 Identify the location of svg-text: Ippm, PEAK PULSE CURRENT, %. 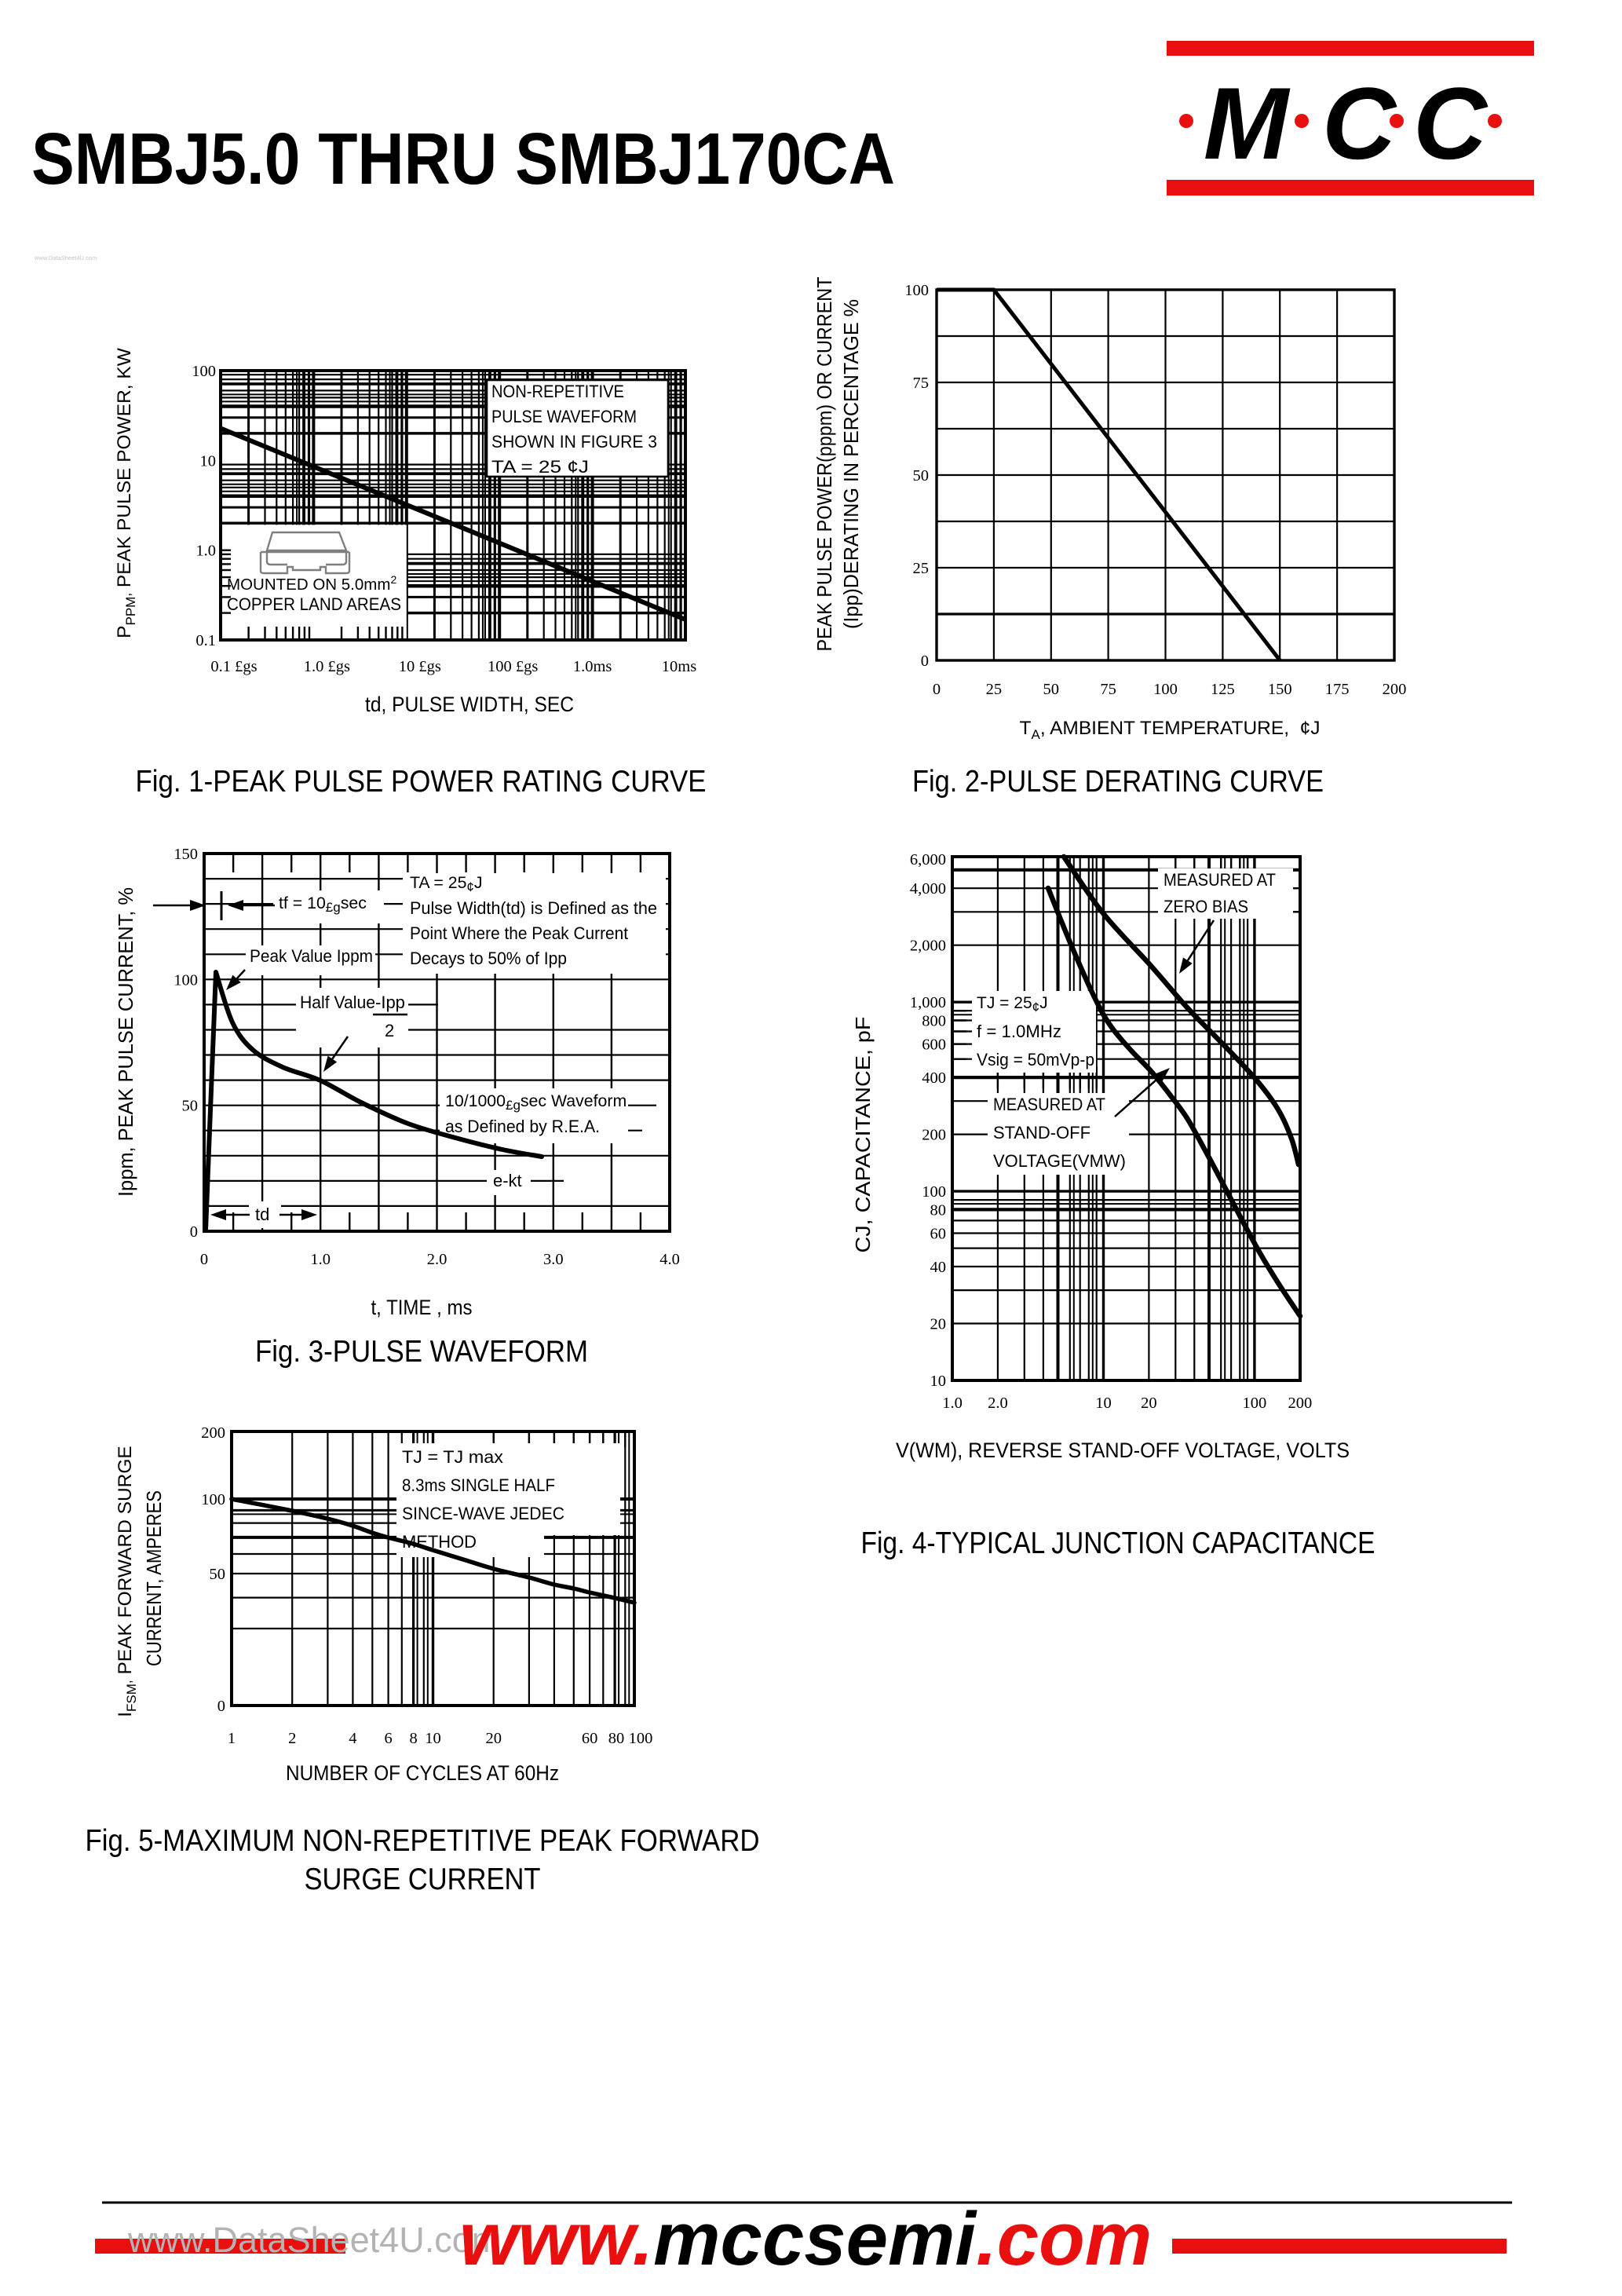
(125, 1042).